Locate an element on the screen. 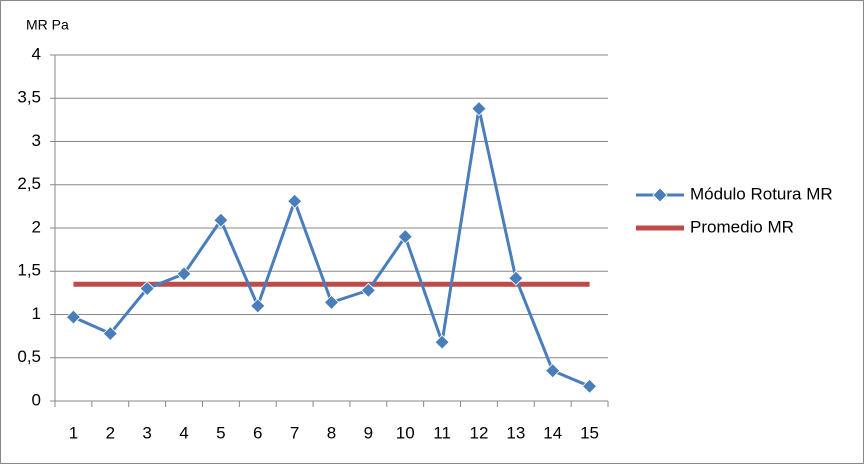 The image size is (864, 464). y-tick-label: 4 is located at coordinates (36, 53).